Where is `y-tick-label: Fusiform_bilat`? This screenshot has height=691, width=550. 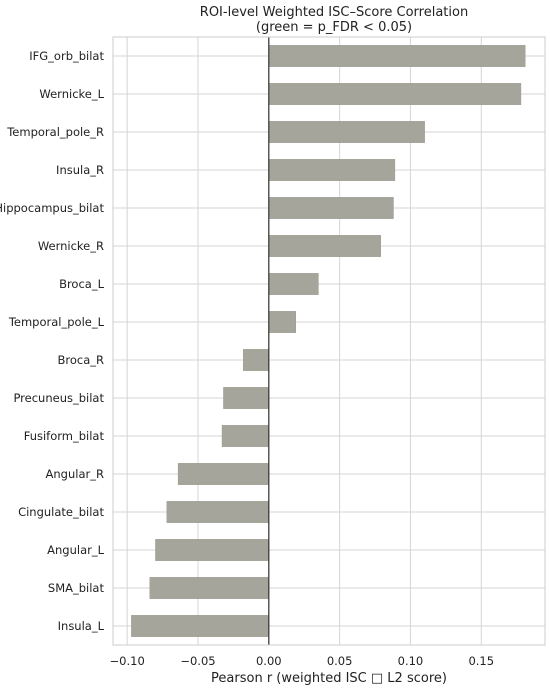
y-tick-label: Fusiform_bilat is located at coordinates (64, 436).